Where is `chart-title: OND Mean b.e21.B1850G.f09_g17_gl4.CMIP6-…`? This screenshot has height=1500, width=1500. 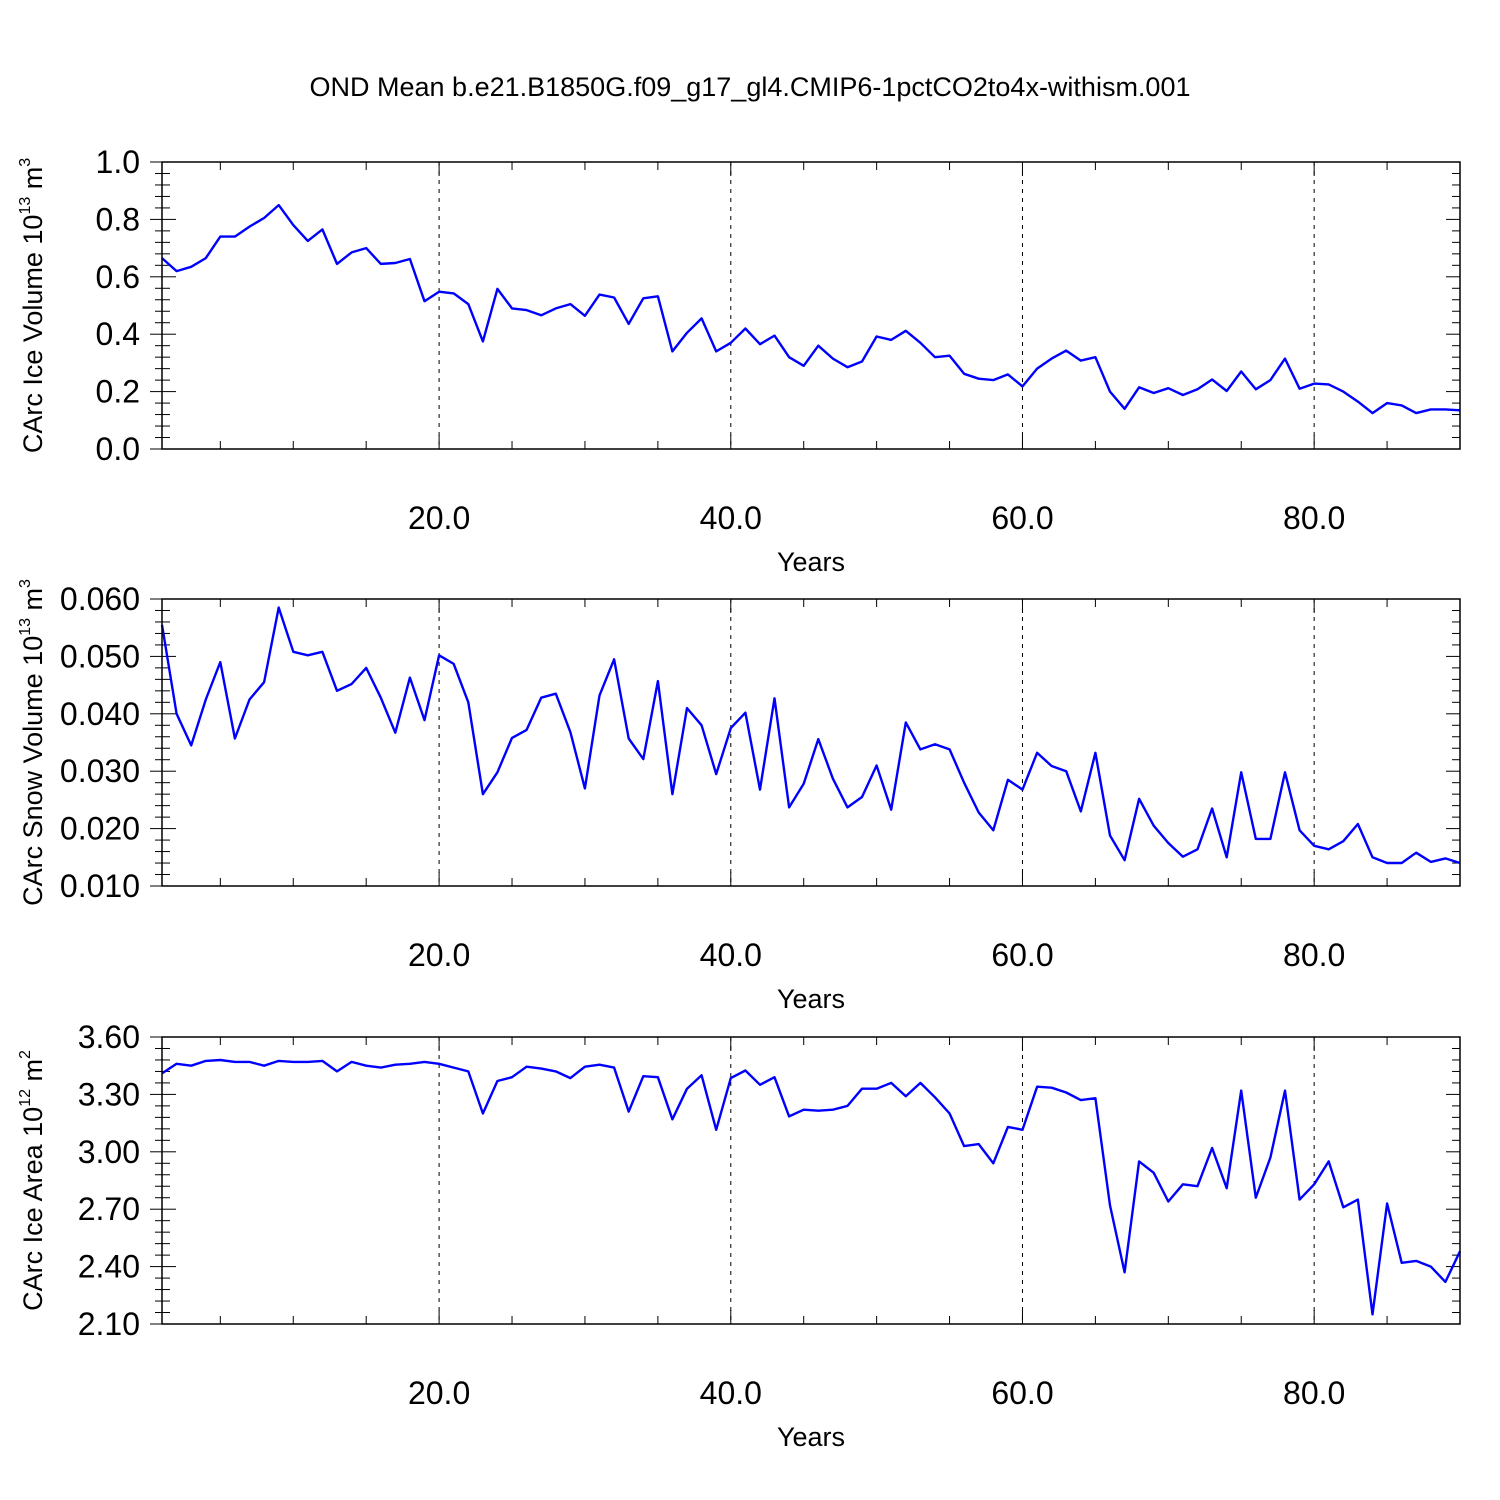 chart-title: OND Mean b.e21.B1850G.f09_g17_gl4.CMIP6-… is located at coordinates (750, 87).